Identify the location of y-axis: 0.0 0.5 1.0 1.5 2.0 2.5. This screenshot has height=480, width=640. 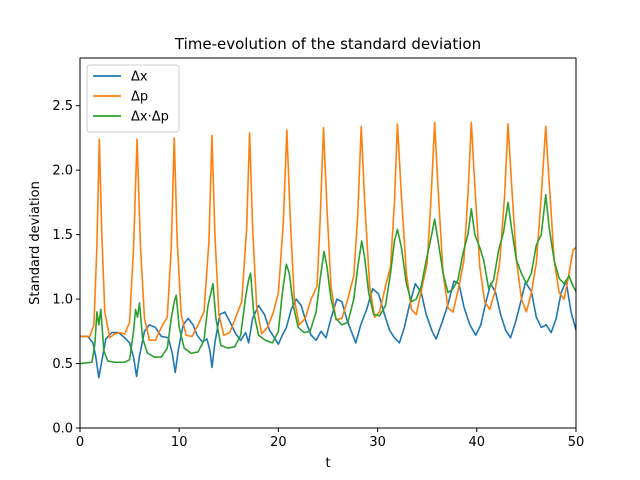
(66, 268).